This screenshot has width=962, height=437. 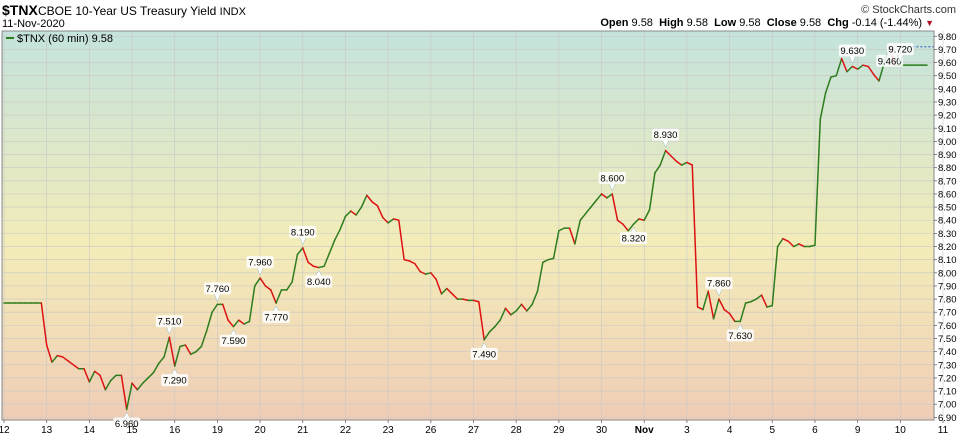 I want to click on x-tick-label: Nov, so click(x=644, y=430).